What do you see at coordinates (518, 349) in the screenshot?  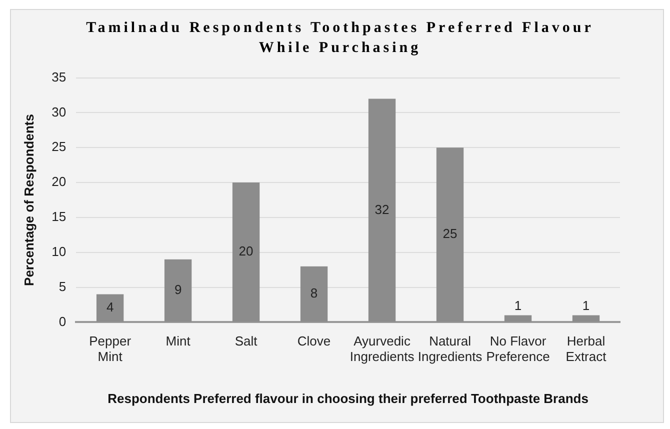 I see `x-tick-label: No Flavor Preference` at bounding box center [518, 349].